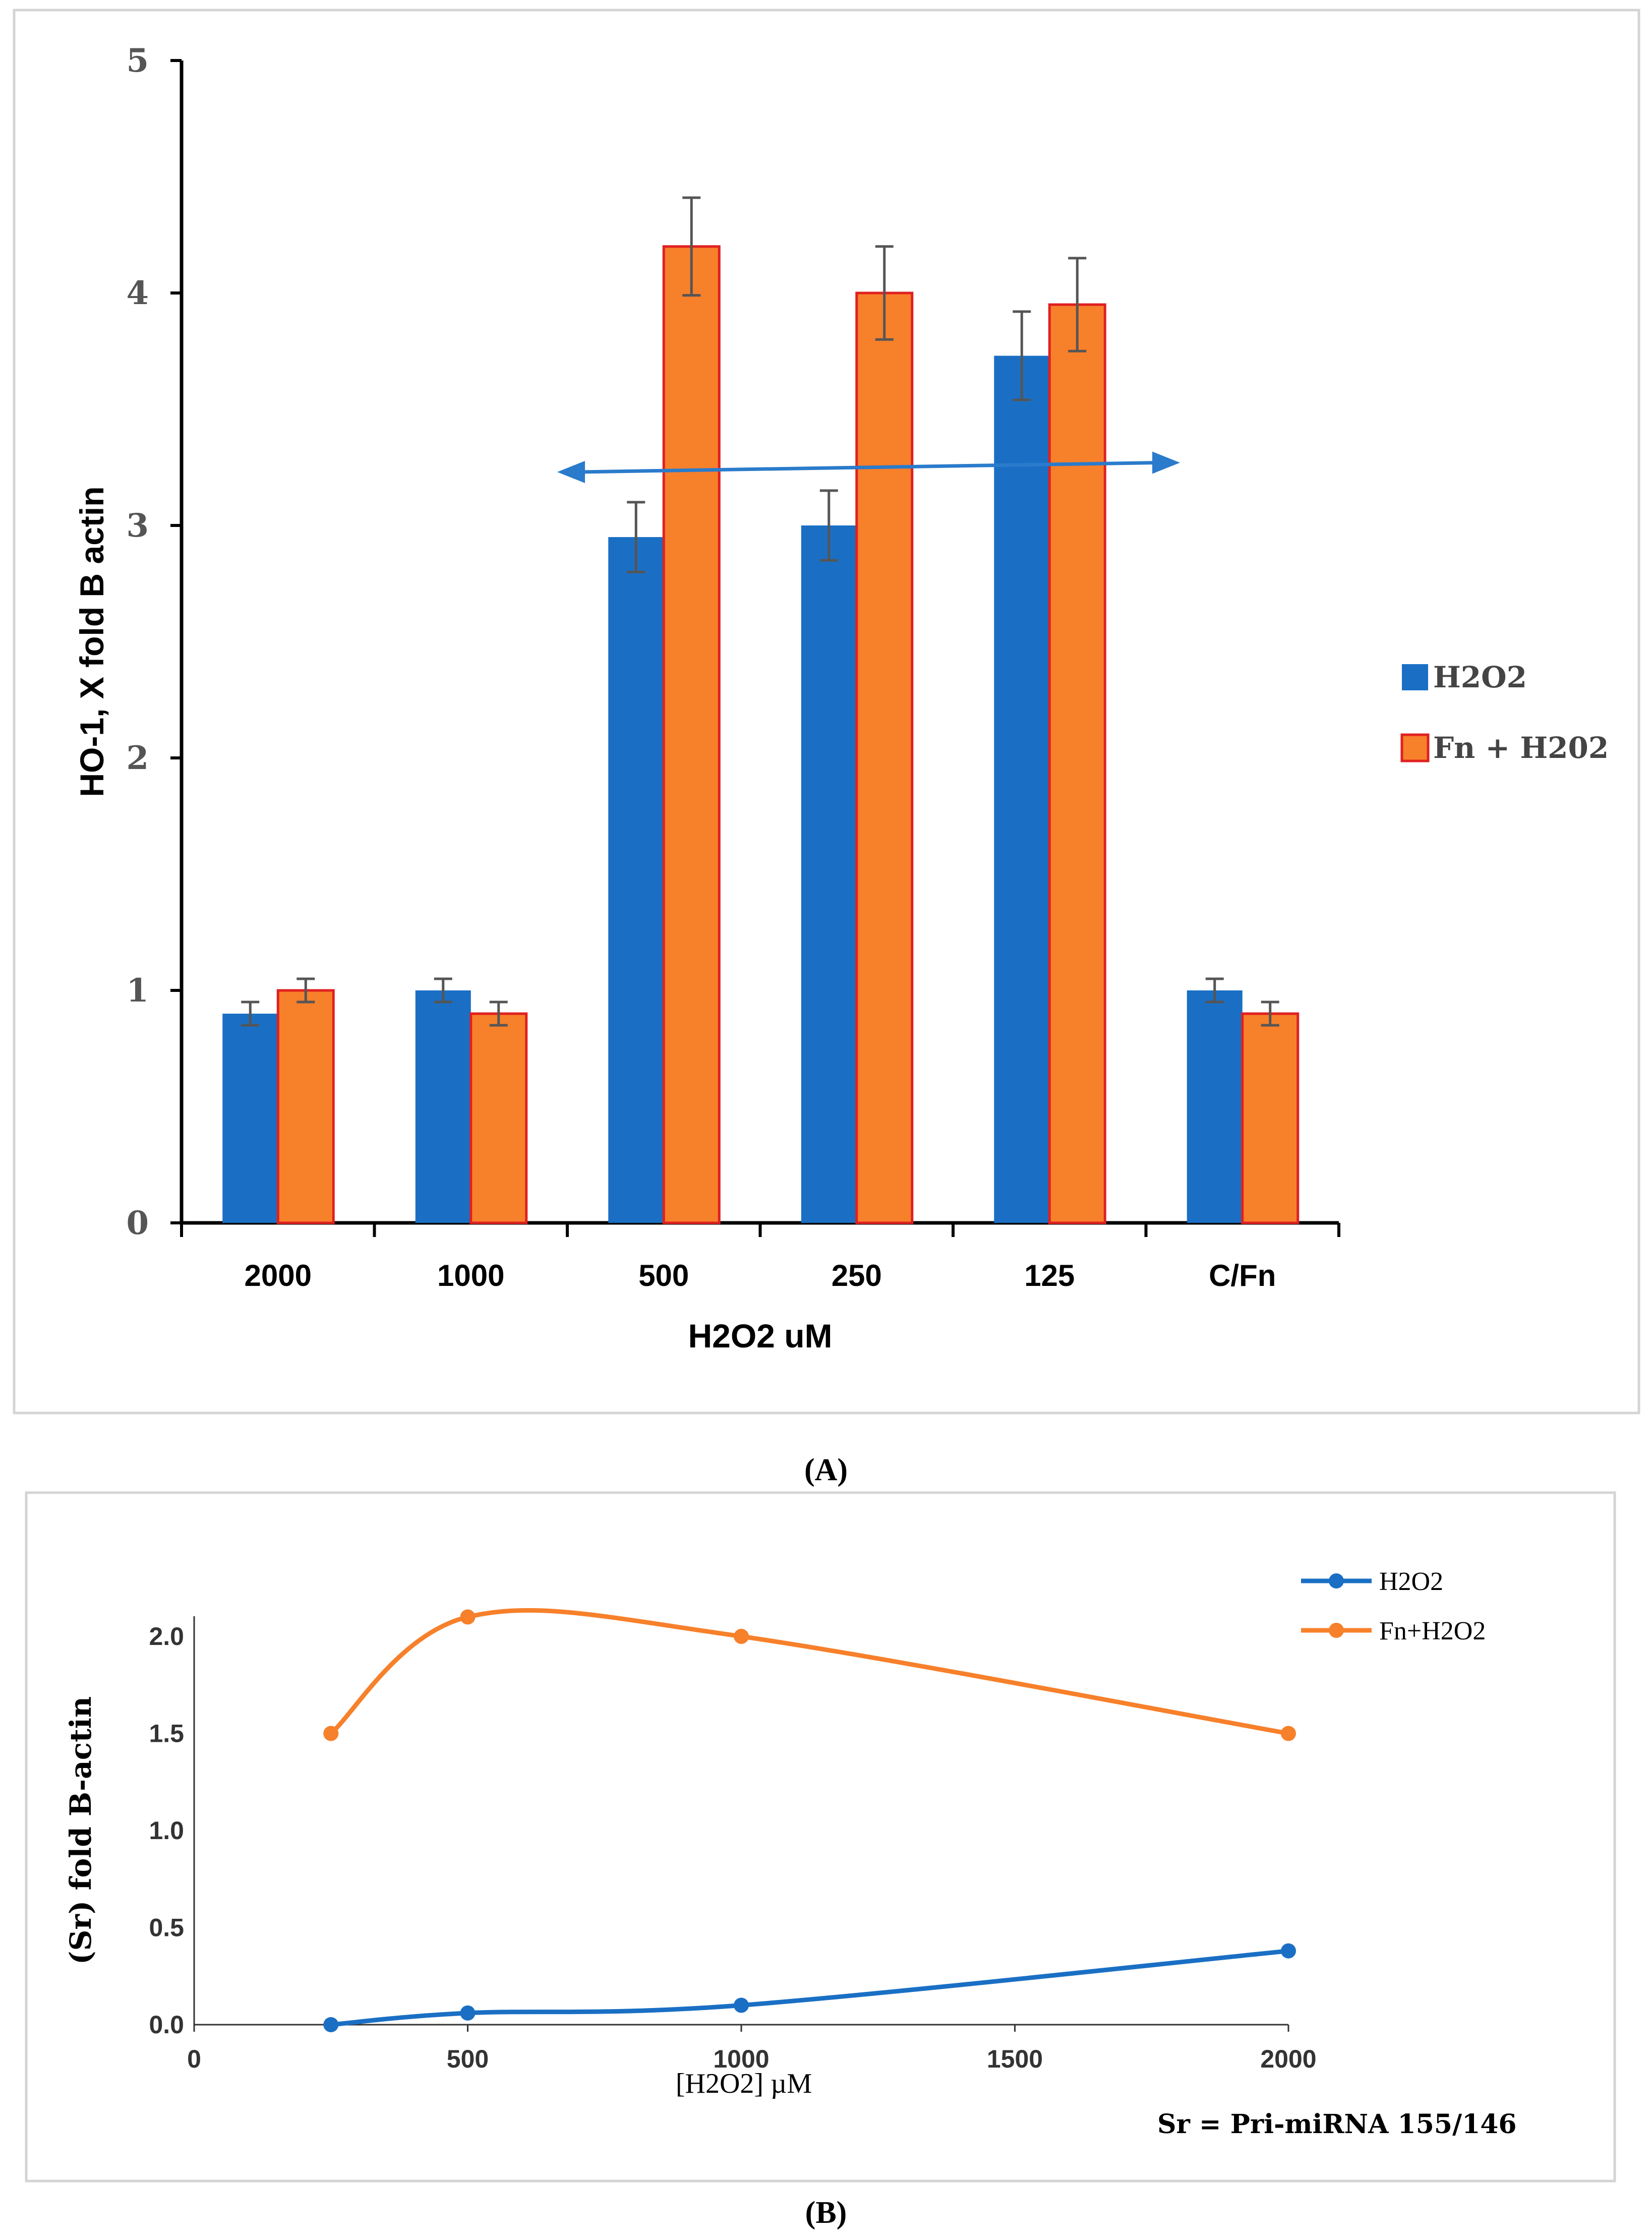 The height and width of the screenshot is (2239, 1652). I want to click on b-y-tick-label: 1.0, so click(166, 1831).